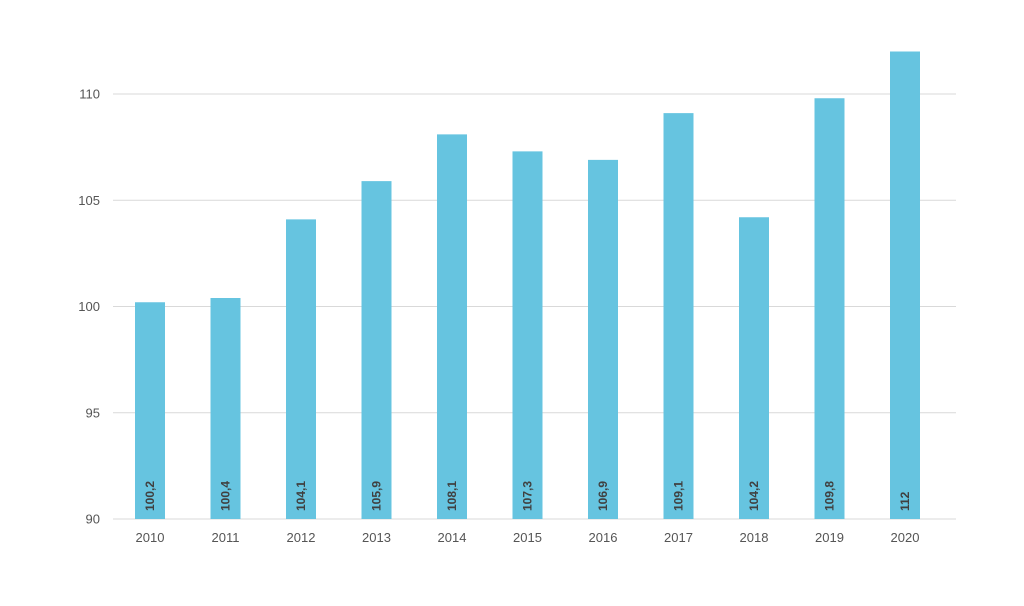 The width and height of the screenshot is (1024, 606). What do you see at coordinates (301, 369) in the screenshot?
I see `bar-2012` at bounding box center [301, 369].